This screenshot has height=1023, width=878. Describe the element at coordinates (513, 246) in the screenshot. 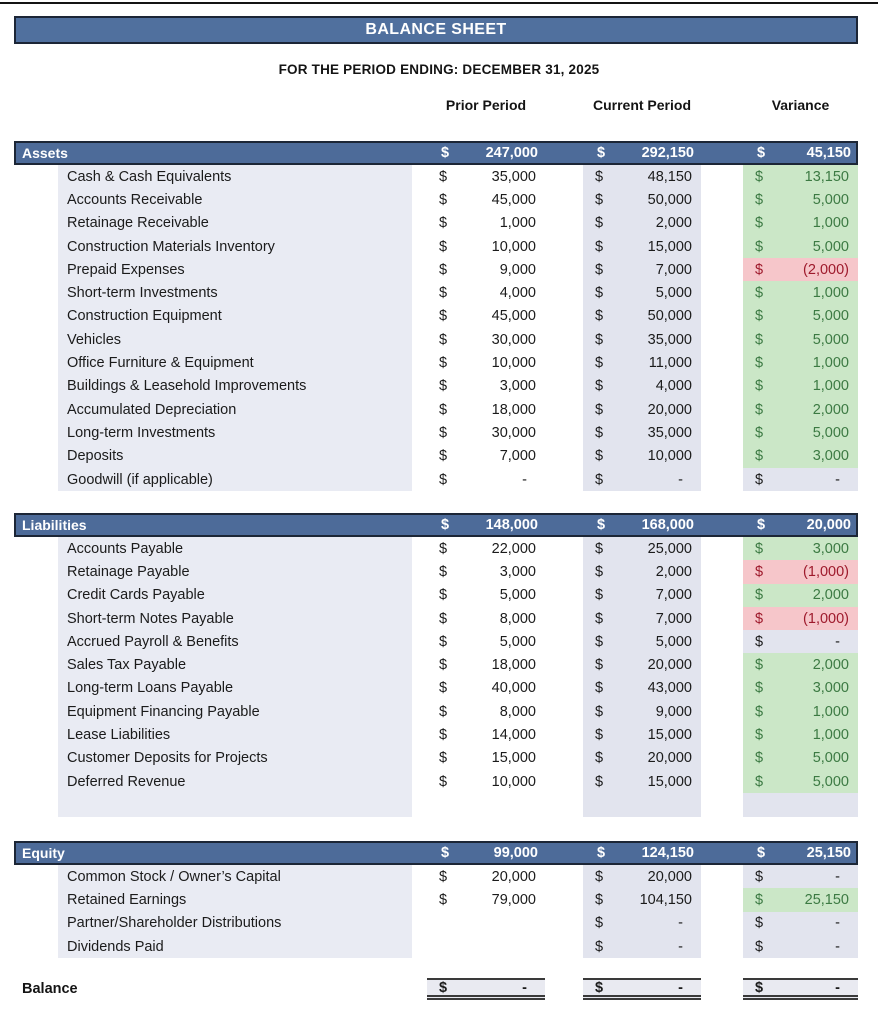

I see `amount: 10,000` at that location.